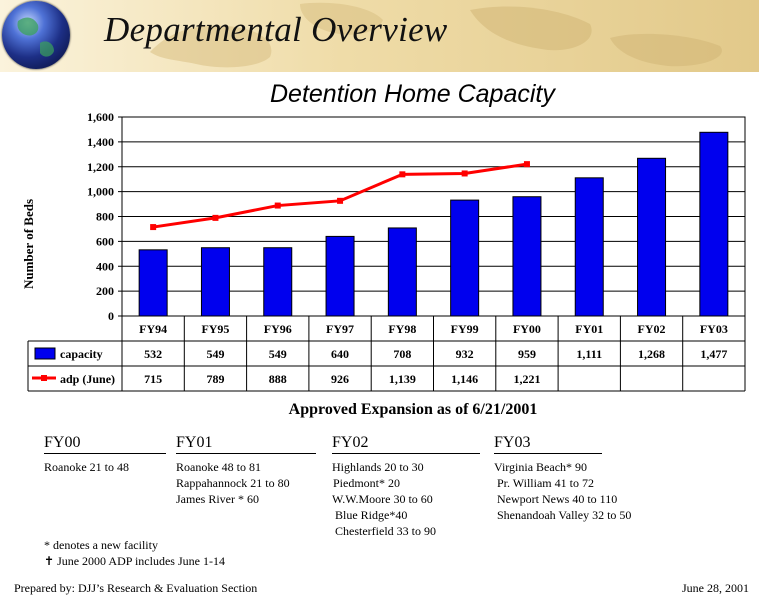 The image size is (759, 598). I want to click on data-label-capacity: 1,268, so click(651, 354).